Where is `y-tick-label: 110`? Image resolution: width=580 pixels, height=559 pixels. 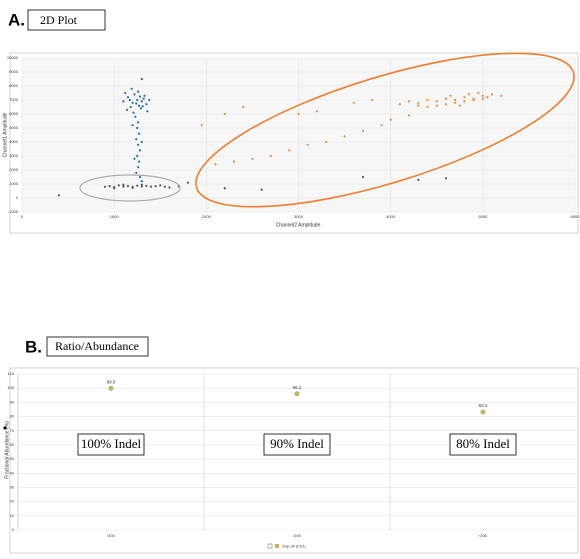 y-tick-label: 110 is located at coordinates (11, 373).